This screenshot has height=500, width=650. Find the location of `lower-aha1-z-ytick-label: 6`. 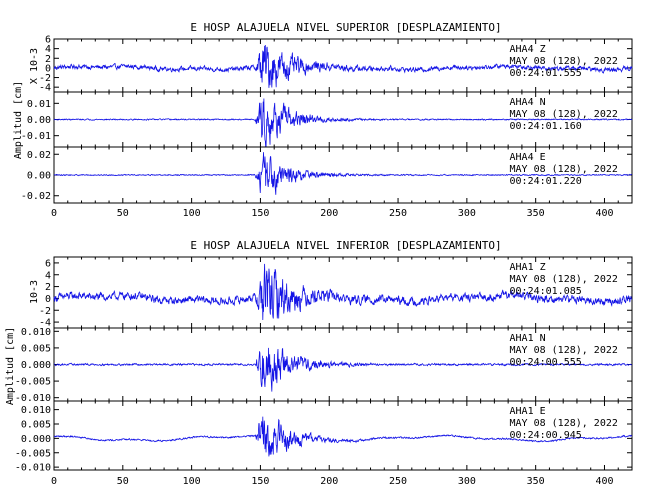

lower-aha1-z-ytick-label: 6 is located at coordinates (48, 263).